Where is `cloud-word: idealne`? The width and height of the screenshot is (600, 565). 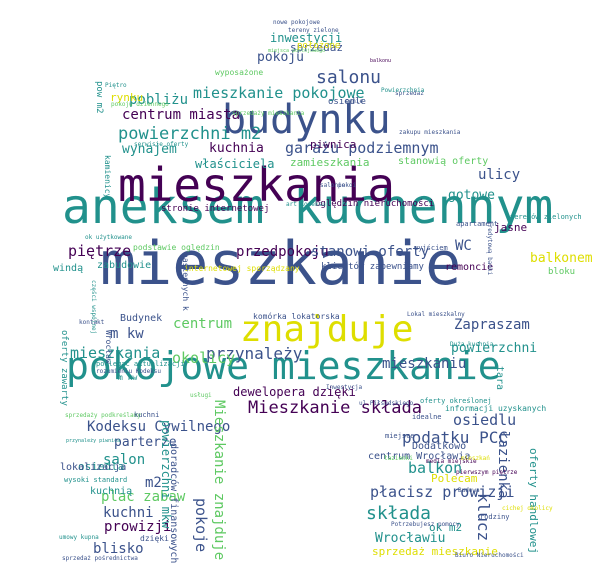 cloud-word: idealne is located at coordinates (427, 417).